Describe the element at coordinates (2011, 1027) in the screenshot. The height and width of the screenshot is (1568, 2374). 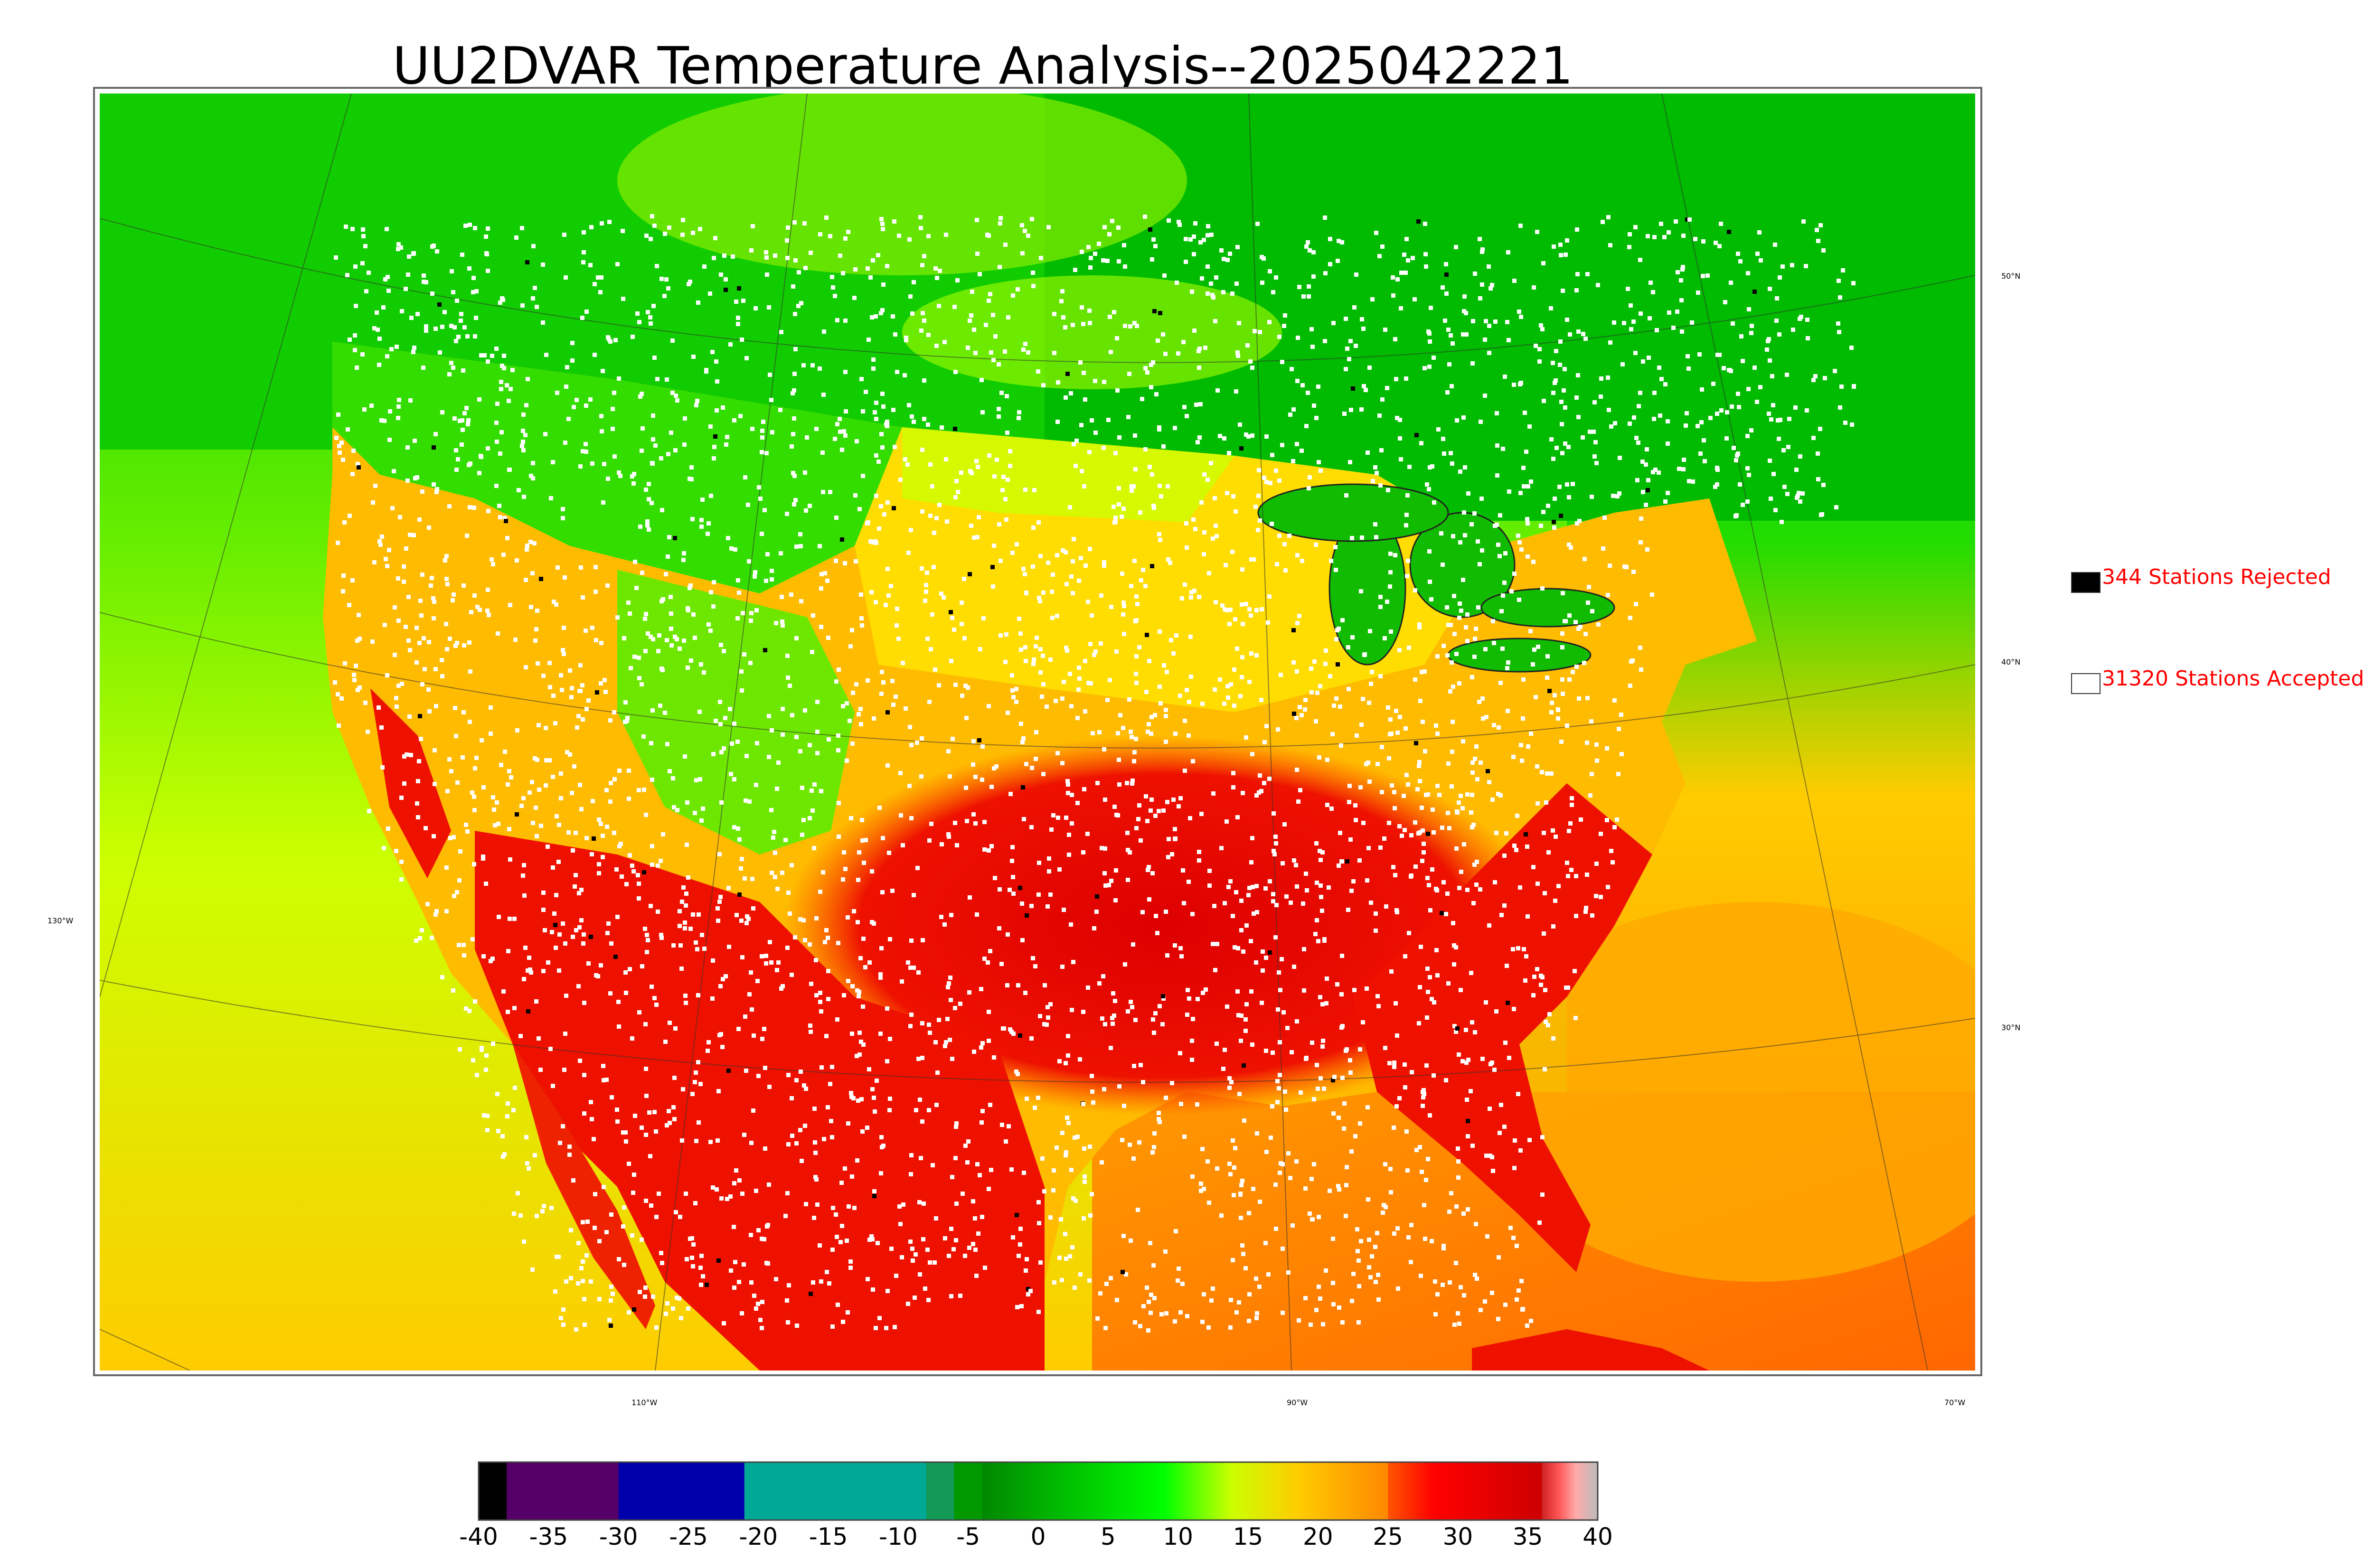
I see `lat-30-label: 30°N` at that location.